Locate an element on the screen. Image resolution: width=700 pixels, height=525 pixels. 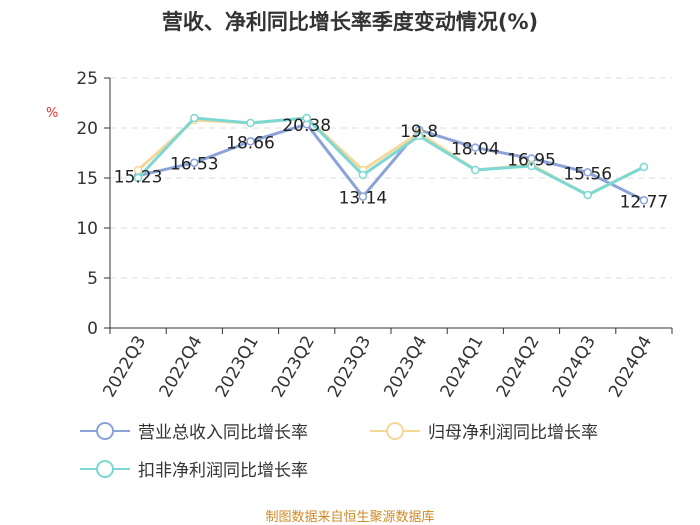
data-label: 15.56 is located at coordinates (587, 174).